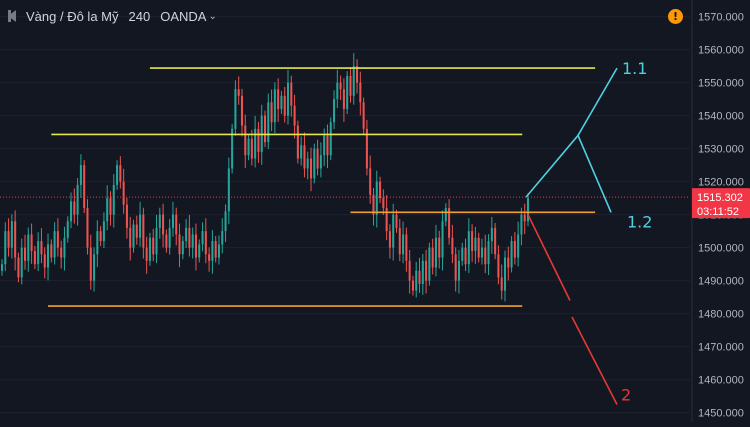  Describe the element at coordinates (721, 117) in the screenshot. I see `y-tick-label: 1540.000` at that location.